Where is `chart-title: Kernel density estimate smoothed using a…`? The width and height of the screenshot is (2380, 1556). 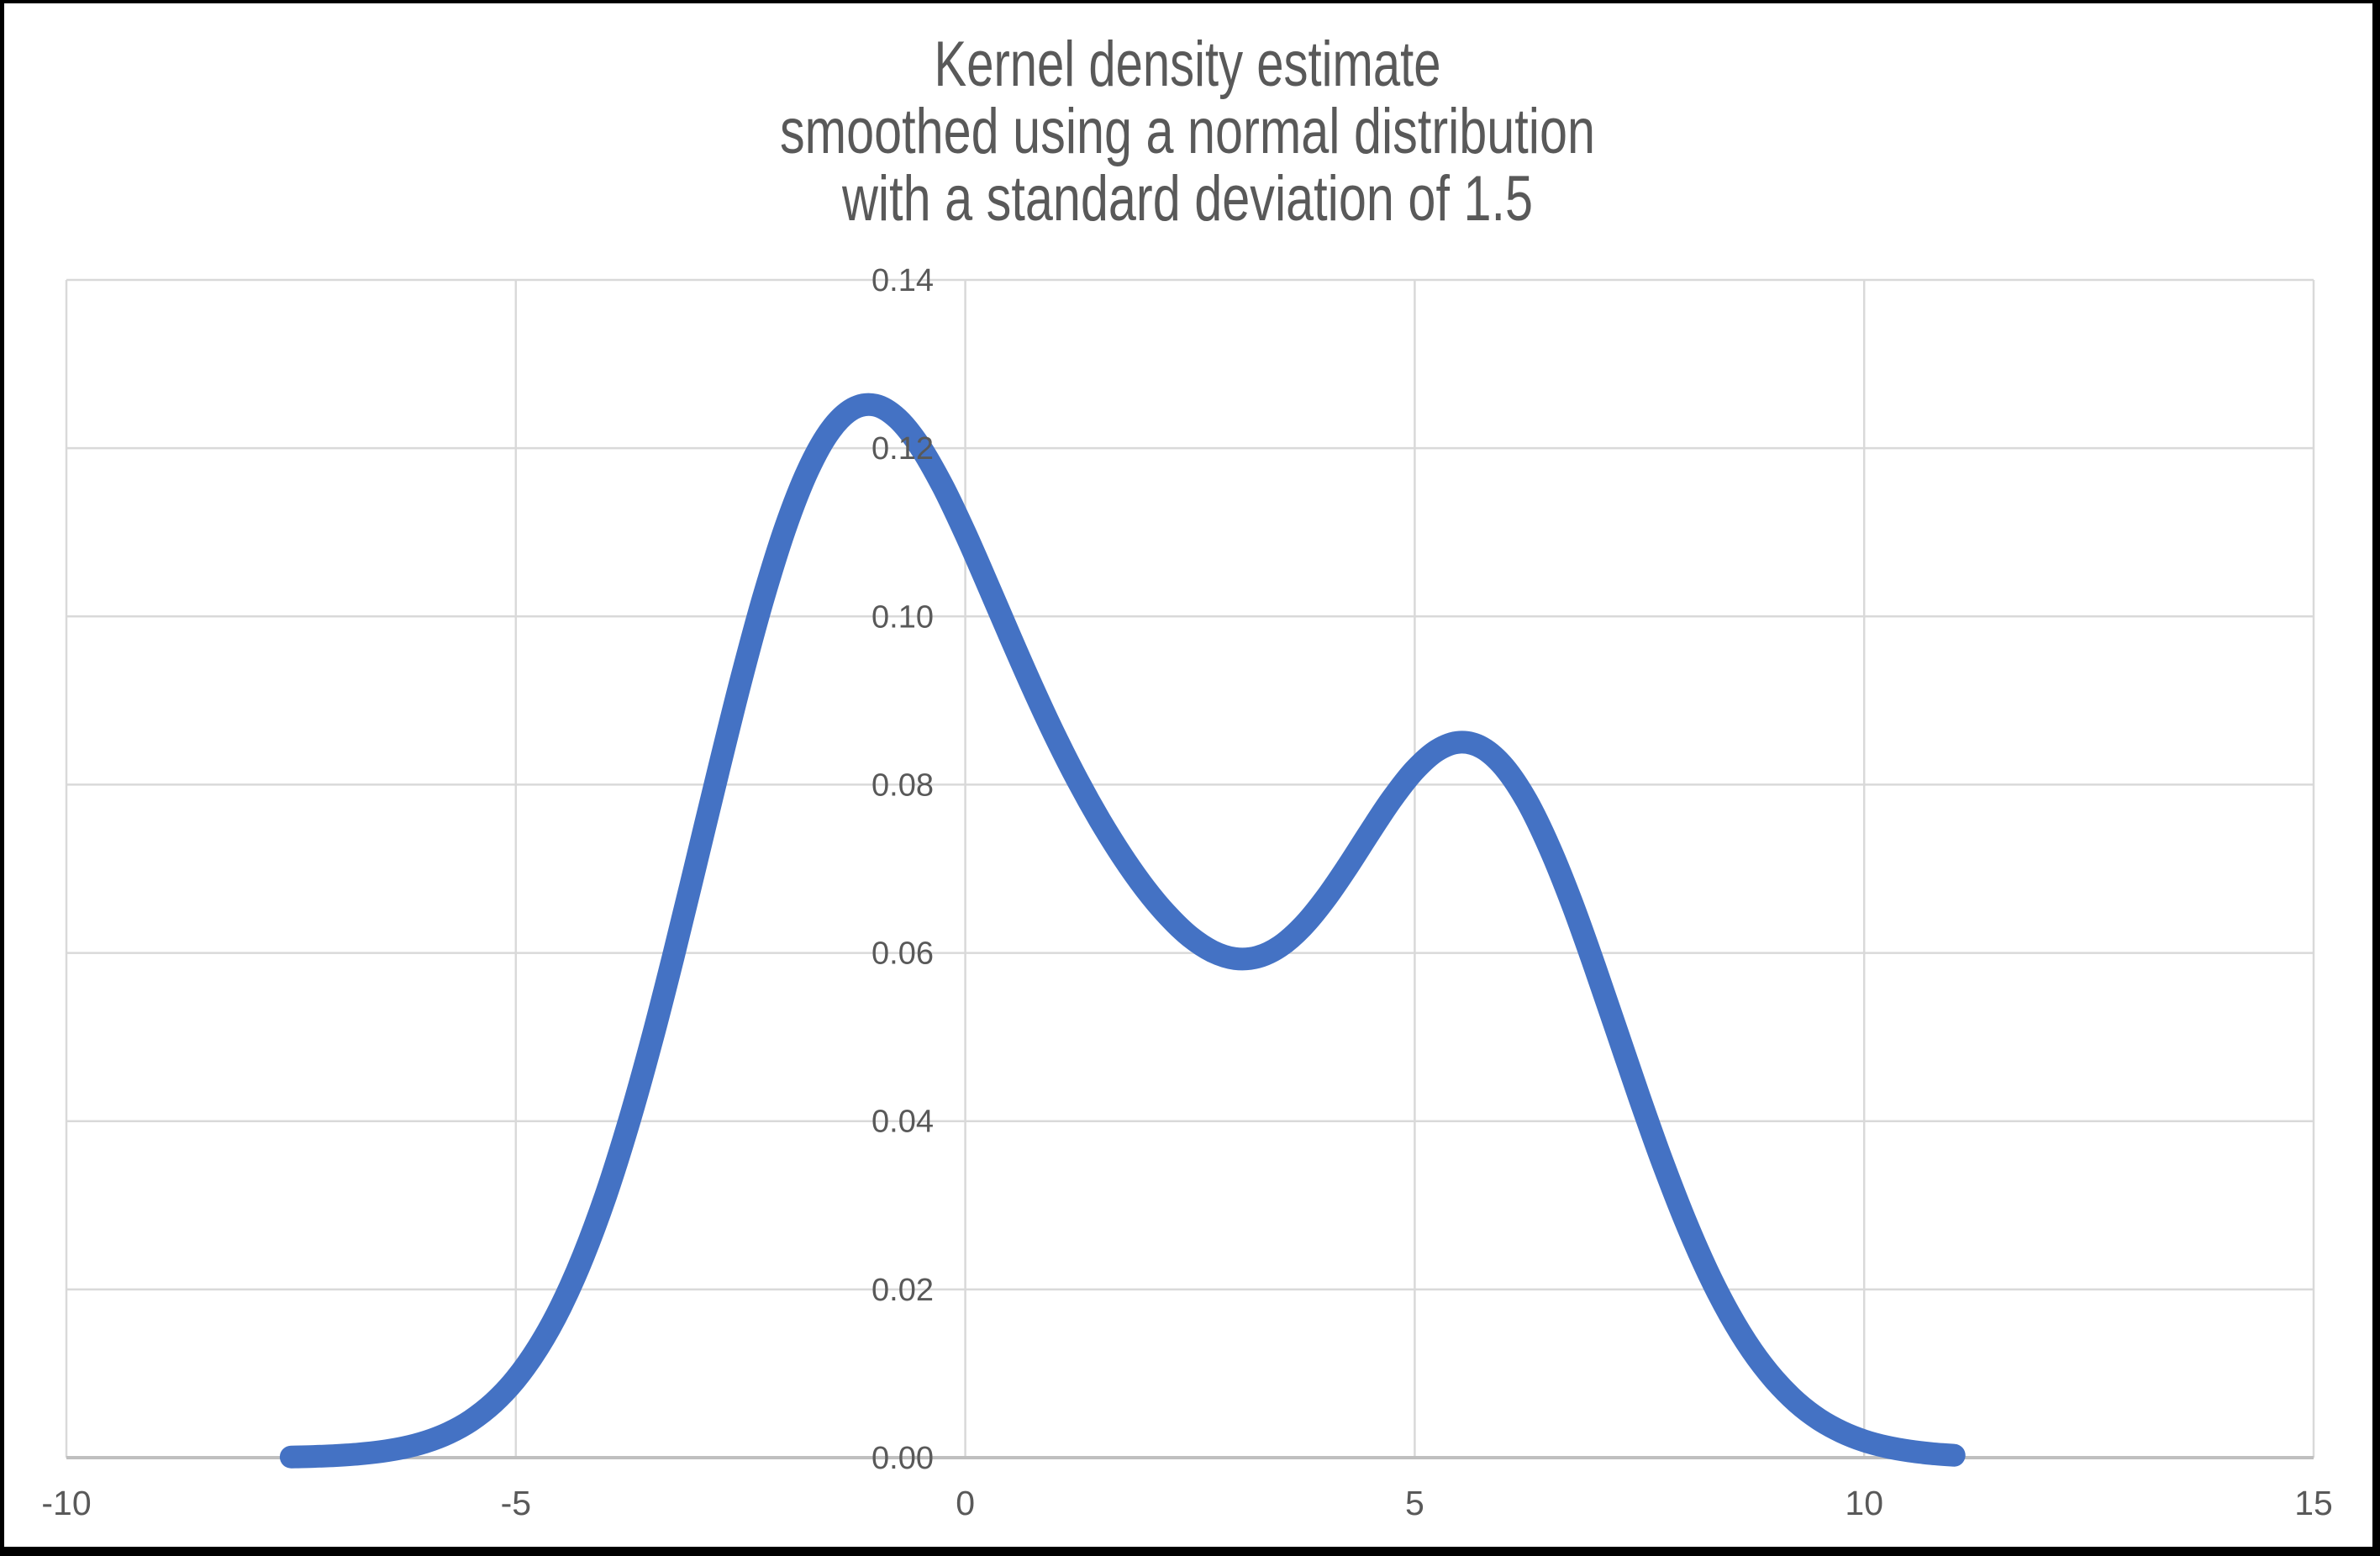 chart-title: Kernel density estimate smoothed using a… is located at coordinates (1188, 132).